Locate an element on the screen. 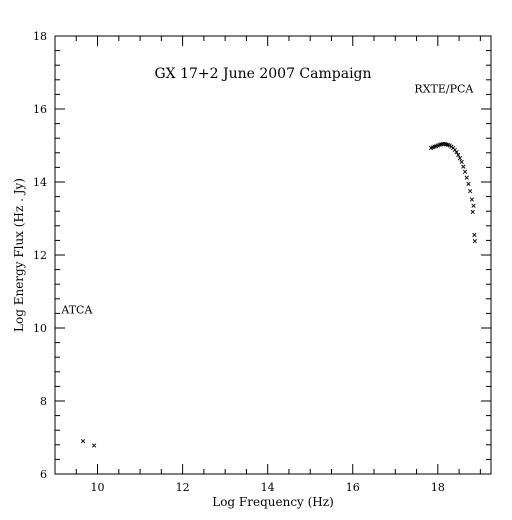 This screenshot has width=512, height=520. x-axis-title: Log Frequency (Hz) is located at coordinates (273, 502).